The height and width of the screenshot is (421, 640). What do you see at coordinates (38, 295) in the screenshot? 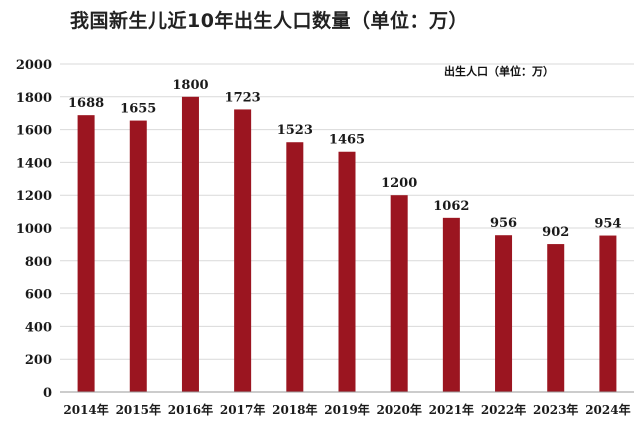
I see `y-tick-label: 600` at bounding box center [38, 295].